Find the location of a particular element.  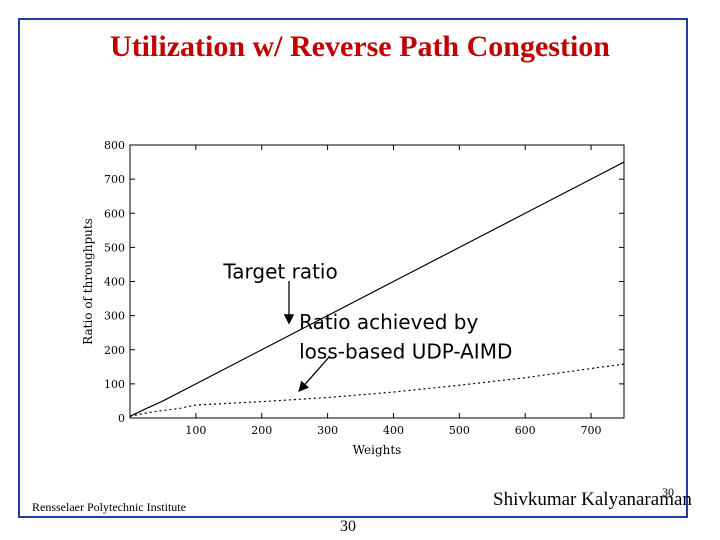

annotation-text-2: Ratio achieved by is located at coordinates (388, 322).